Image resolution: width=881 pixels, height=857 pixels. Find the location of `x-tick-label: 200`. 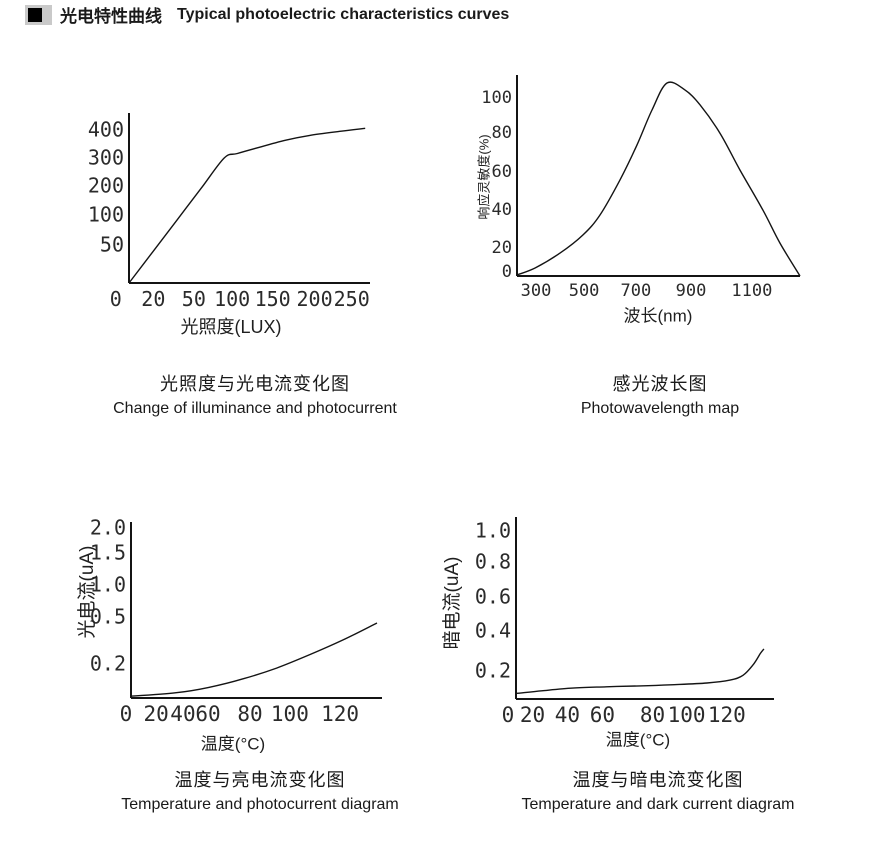

x-tick-label: 200 is located at coordinates (315, 299).